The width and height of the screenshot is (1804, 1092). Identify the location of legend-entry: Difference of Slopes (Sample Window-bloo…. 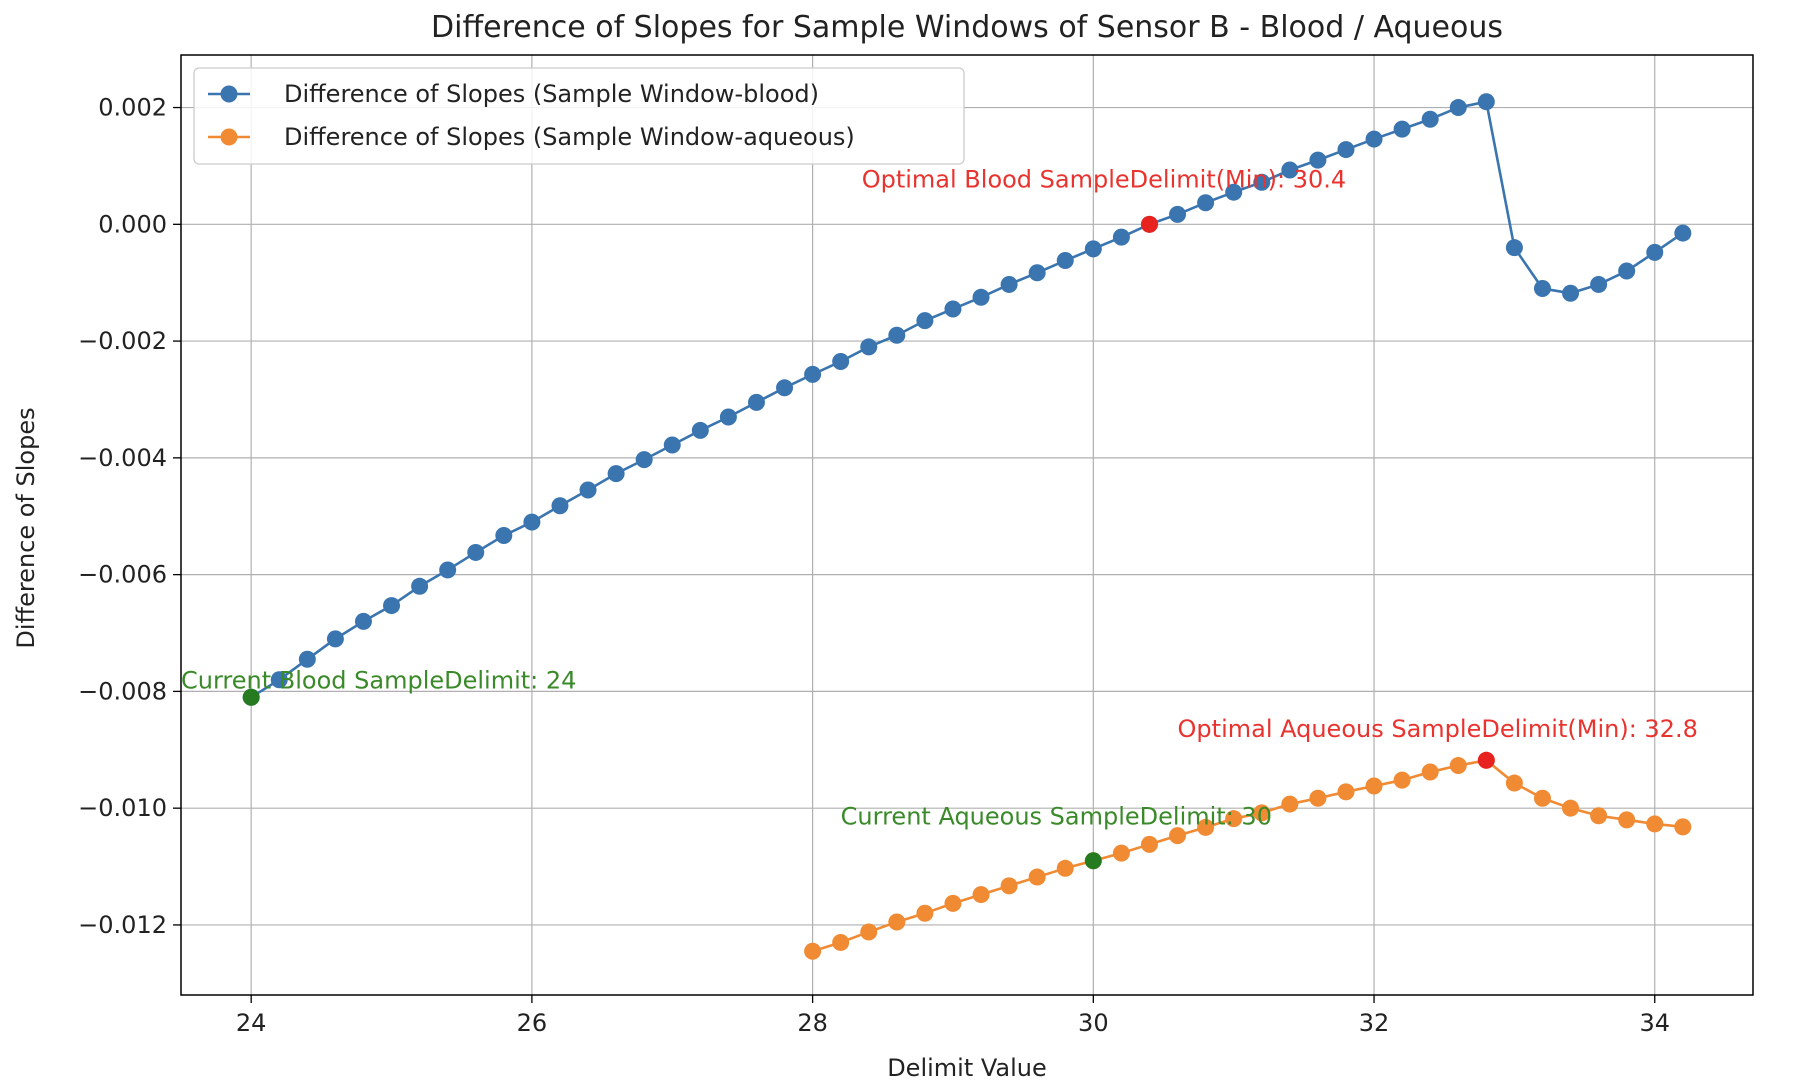
(551, 94).